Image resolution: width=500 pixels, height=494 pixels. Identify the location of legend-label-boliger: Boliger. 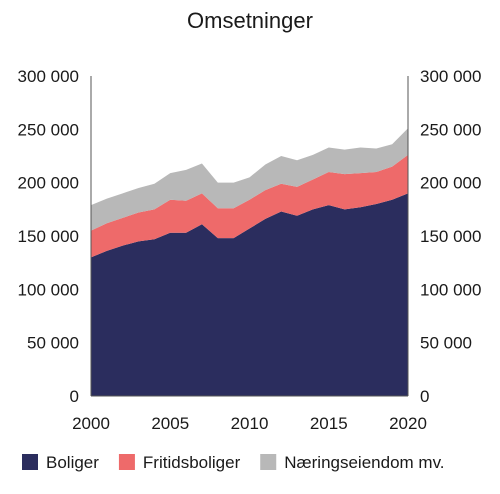
(72, 462).